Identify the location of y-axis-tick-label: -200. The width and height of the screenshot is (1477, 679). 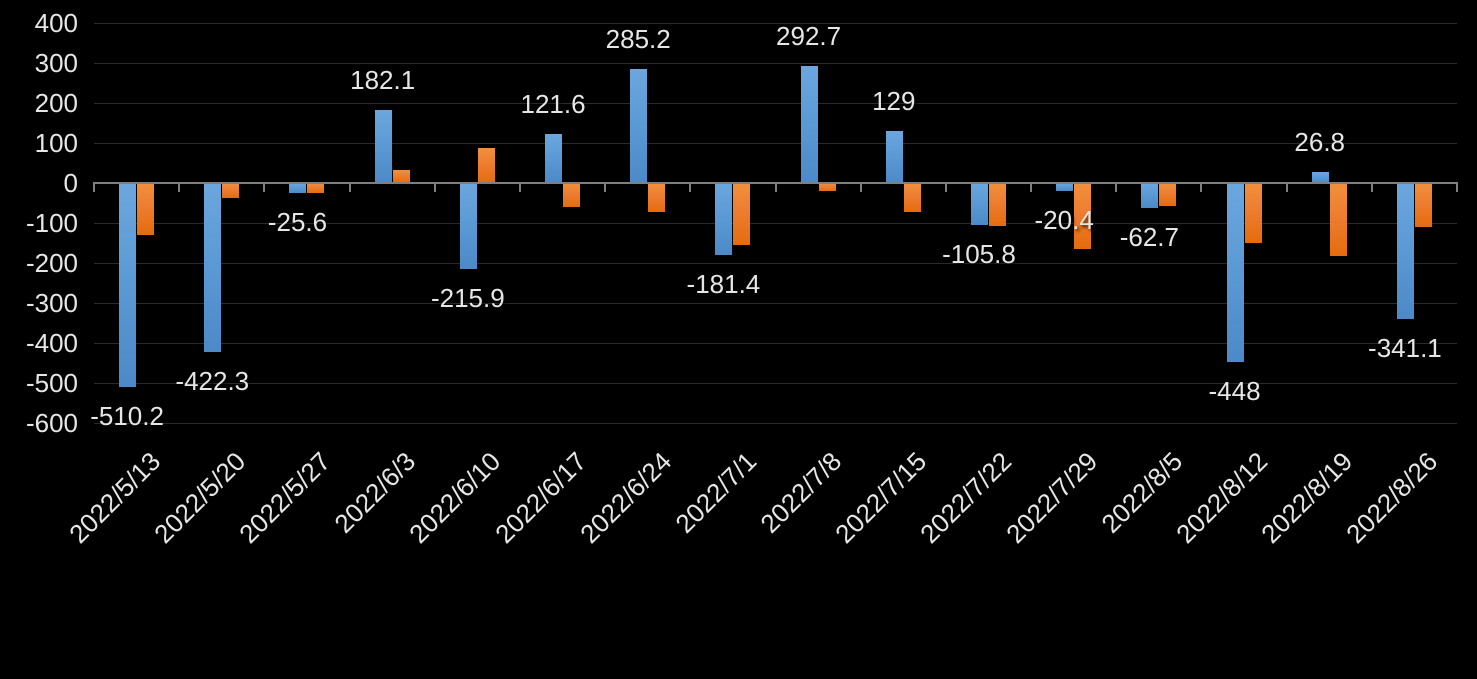
(51, 262).